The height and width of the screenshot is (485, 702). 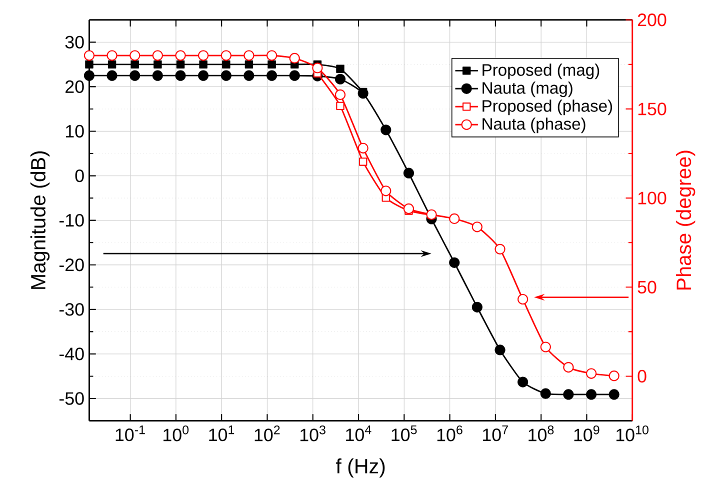 I want to click on y-tick-label: 0, so click(x=79, y=175).